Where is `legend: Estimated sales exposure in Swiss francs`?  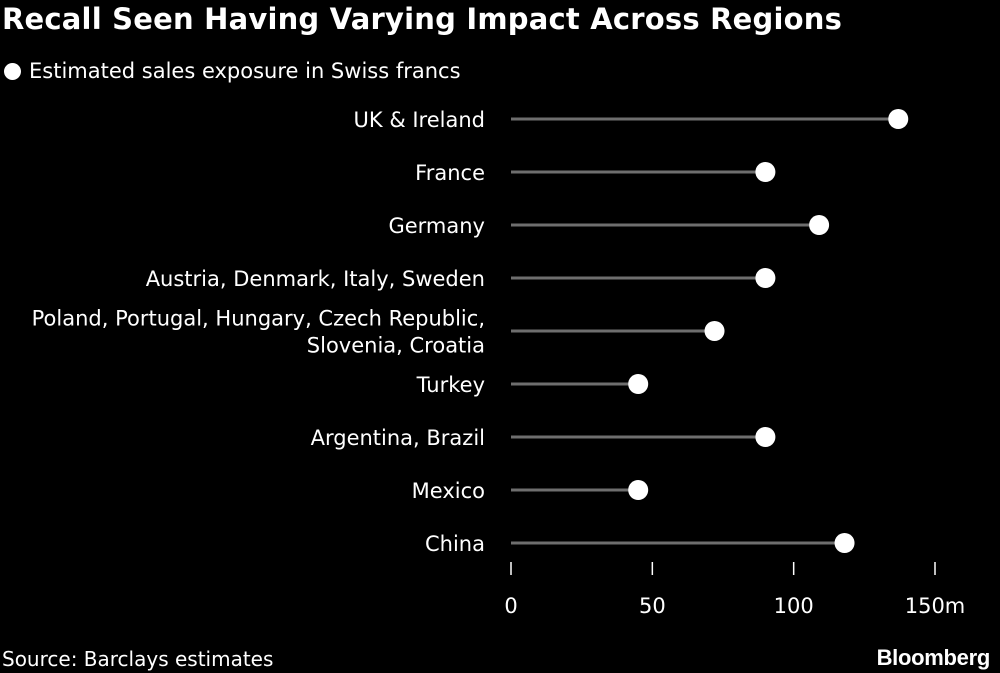 legend: Estimated sales exposure in Swiss francs is located at coordinates (232, 71).